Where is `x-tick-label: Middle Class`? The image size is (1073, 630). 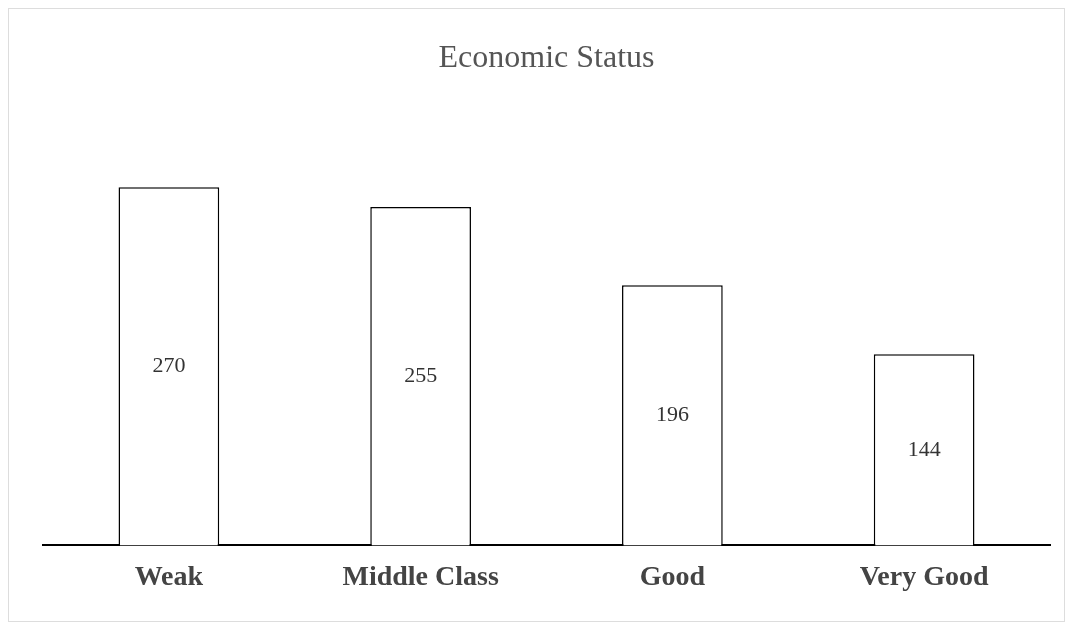 x-tick-label: Middle Class is located at coordinates (420, 576).